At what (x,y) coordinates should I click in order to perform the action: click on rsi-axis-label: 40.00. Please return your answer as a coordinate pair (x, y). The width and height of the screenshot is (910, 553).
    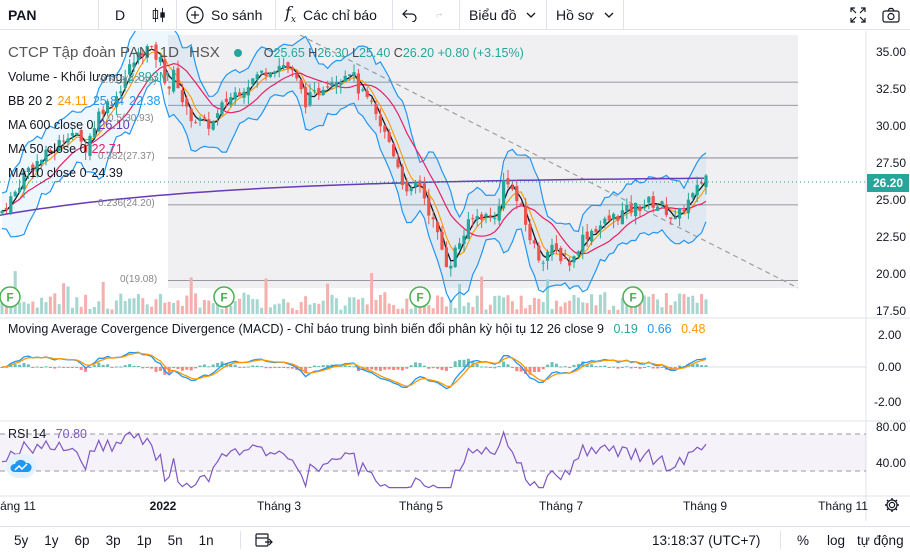
    Looking at the image, I should click on (891, 463).